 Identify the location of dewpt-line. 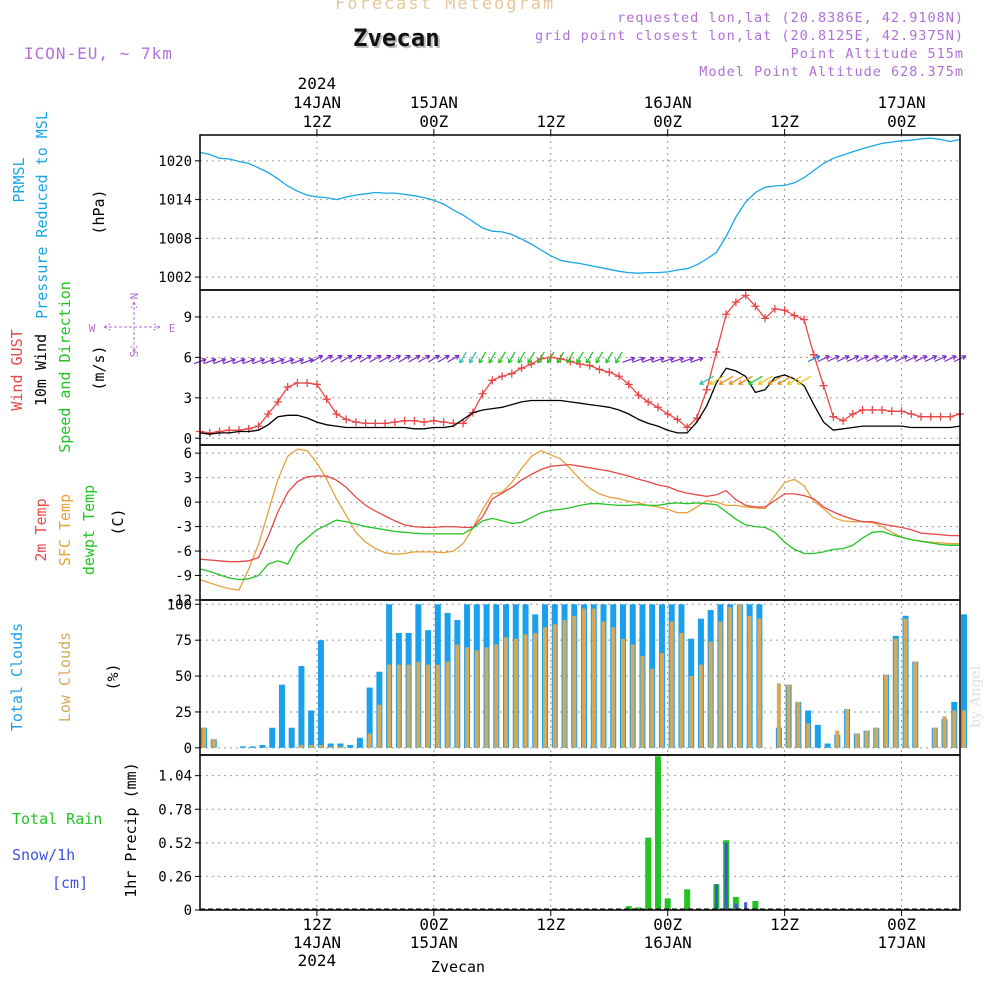
(579, 541).